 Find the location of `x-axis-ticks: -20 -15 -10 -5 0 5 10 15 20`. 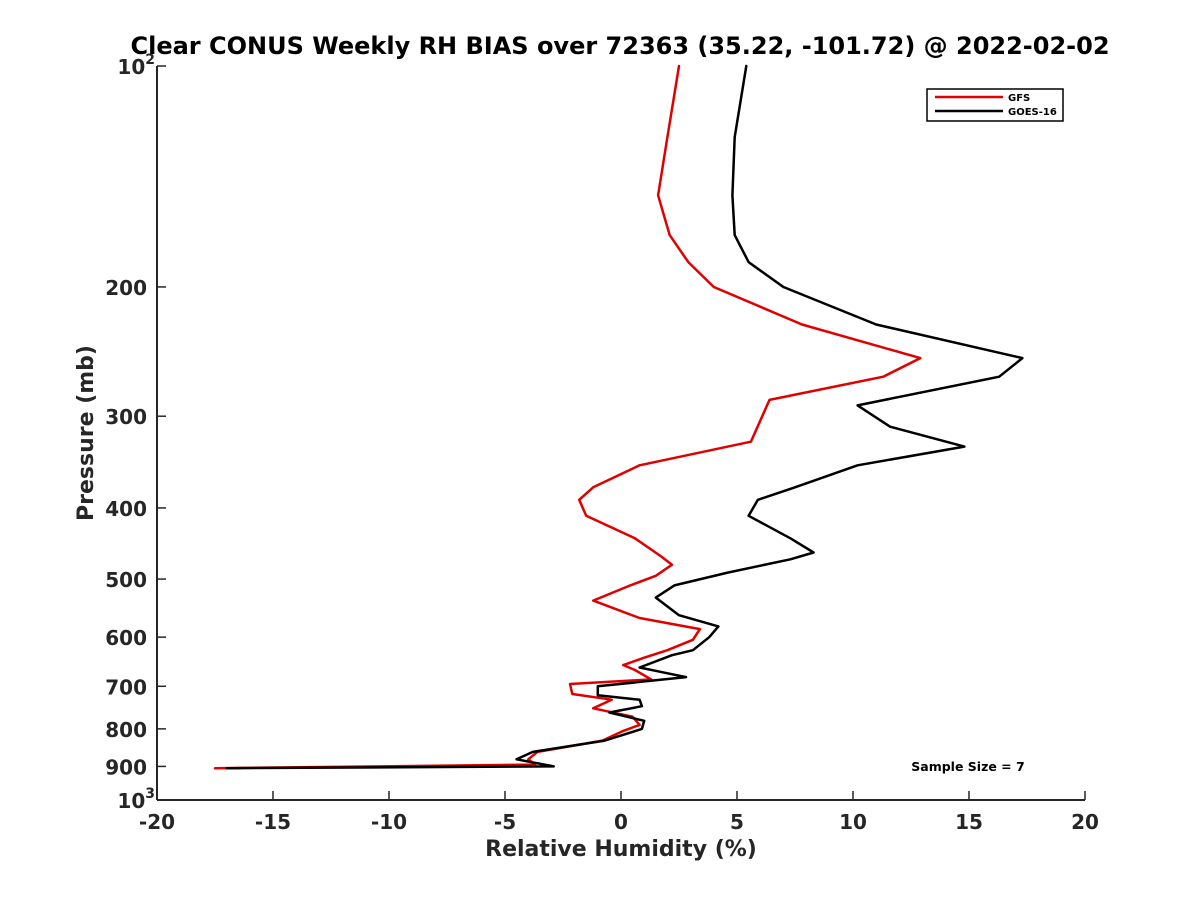

x-axis-ticks: -20 -15 -10 -5 0 5 10 15 20 is located at coordinates (619, 812).